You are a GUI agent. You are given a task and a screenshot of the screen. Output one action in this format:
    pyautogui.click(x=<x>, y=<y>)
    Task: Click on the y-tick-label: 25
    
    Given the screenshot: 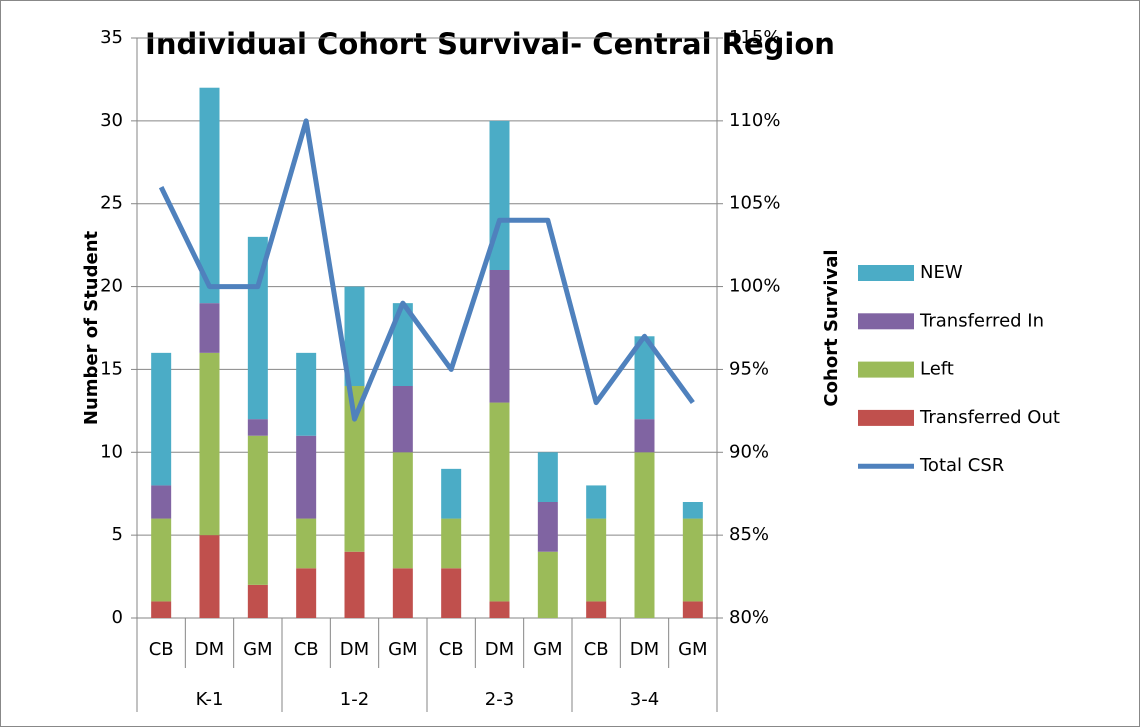 What is the action you would take?
    pyautogui.click(x=111, y=203)
    